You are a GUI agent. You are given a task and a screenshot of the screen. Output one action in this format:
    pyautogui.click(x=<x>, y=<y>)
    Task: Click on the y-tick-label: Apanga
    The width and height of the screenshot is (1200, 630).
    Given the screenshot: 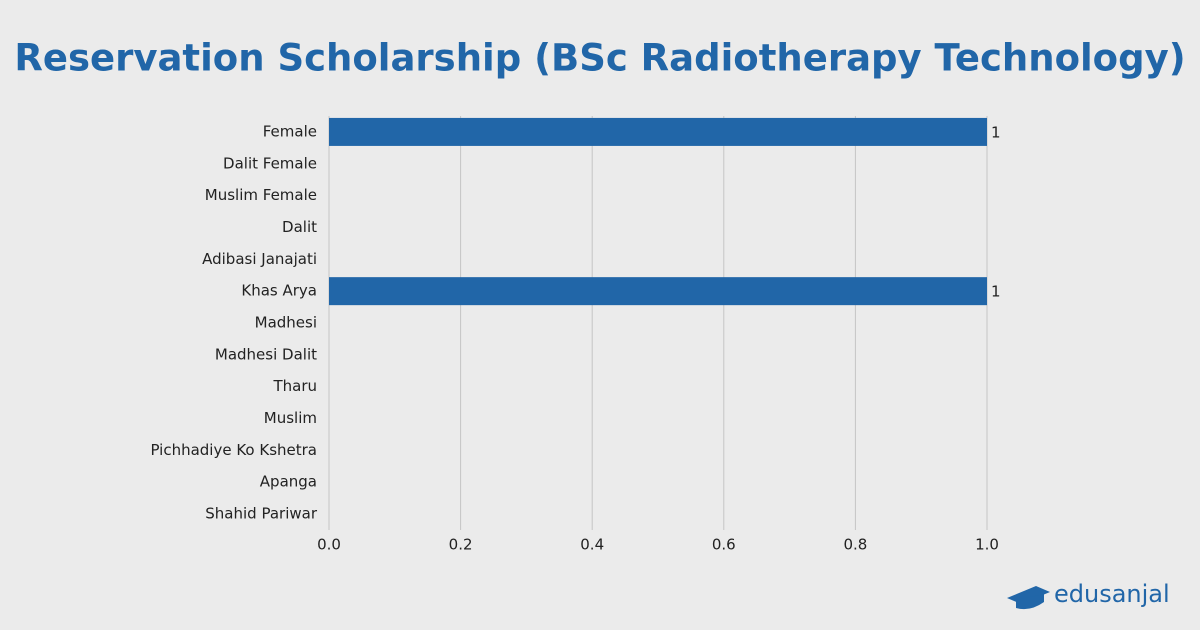 What is the action you would take?
    pyautogui.click(x=288, y=482)
    